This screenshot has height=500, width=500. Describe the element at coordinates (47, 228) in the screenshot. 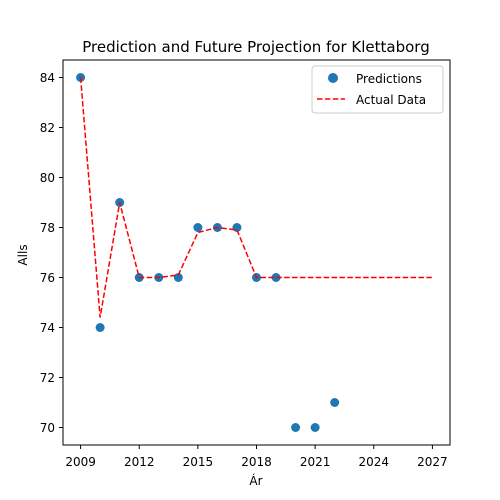

I see `y-tick-label: 78` at that location.